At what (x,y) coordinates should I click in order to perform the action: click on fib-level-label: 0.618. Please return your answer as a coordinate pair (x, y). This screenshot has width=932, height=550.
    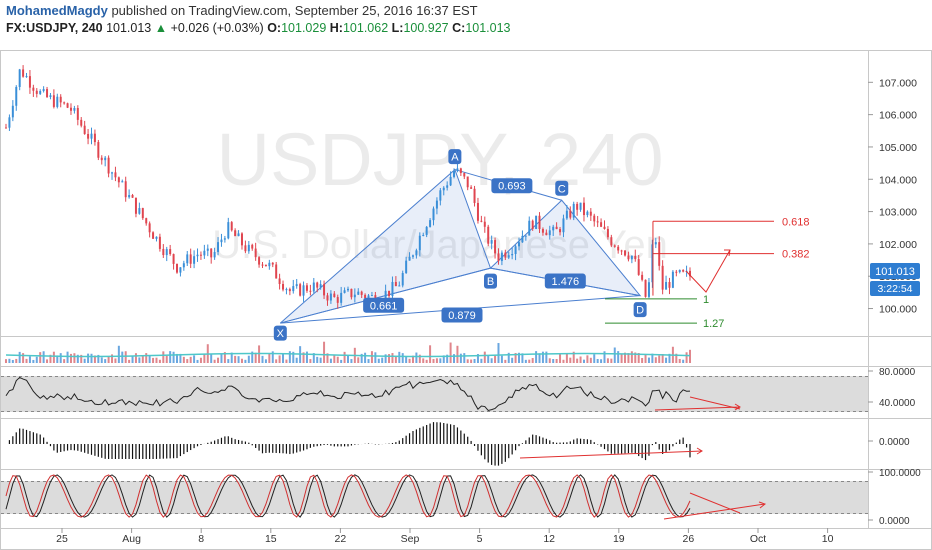
    Looking at the image, I should click on (796, 222).